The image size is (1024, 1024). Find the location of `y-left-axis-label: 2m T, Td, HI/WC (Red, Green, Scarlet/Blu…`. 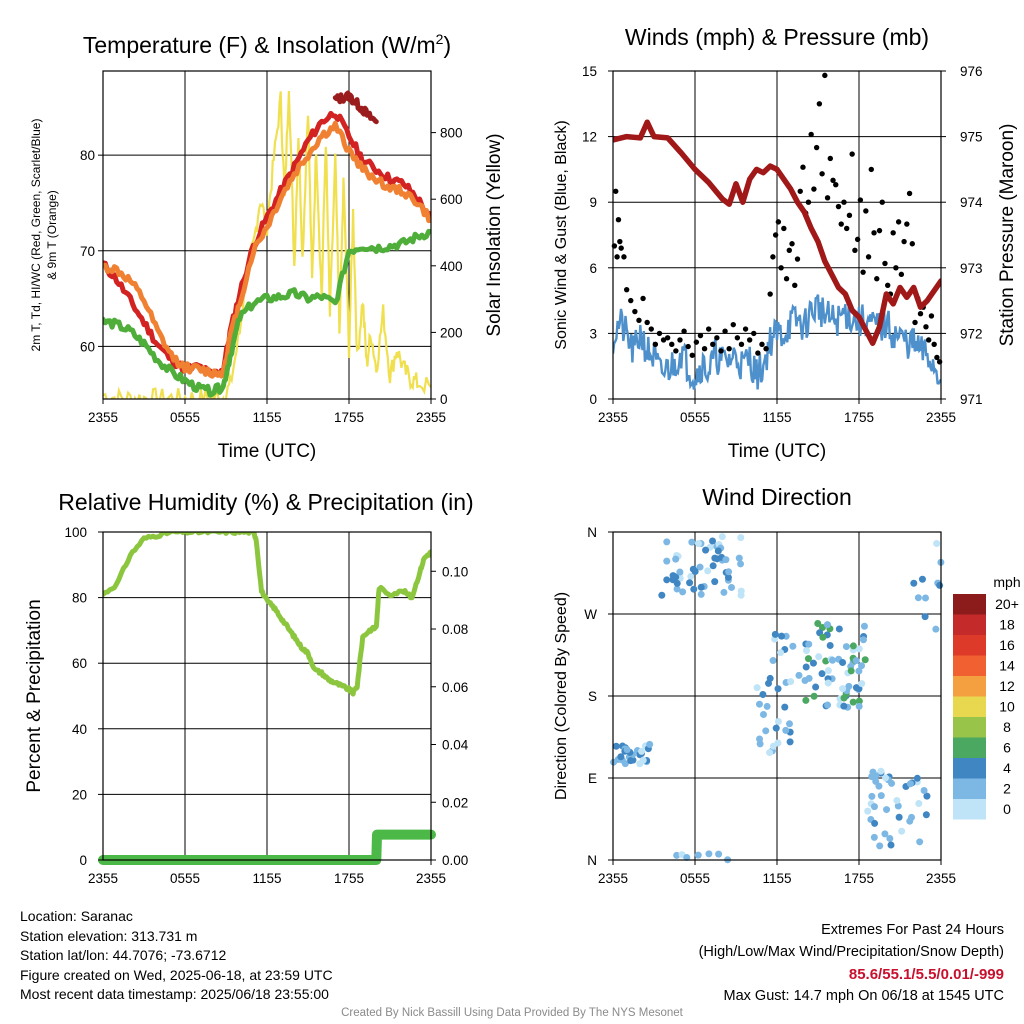

y-left-axis-label: 2m T, Td, HI/WC (Red, Green, Scarlet/Blu… is located at coordinates (36, 235).